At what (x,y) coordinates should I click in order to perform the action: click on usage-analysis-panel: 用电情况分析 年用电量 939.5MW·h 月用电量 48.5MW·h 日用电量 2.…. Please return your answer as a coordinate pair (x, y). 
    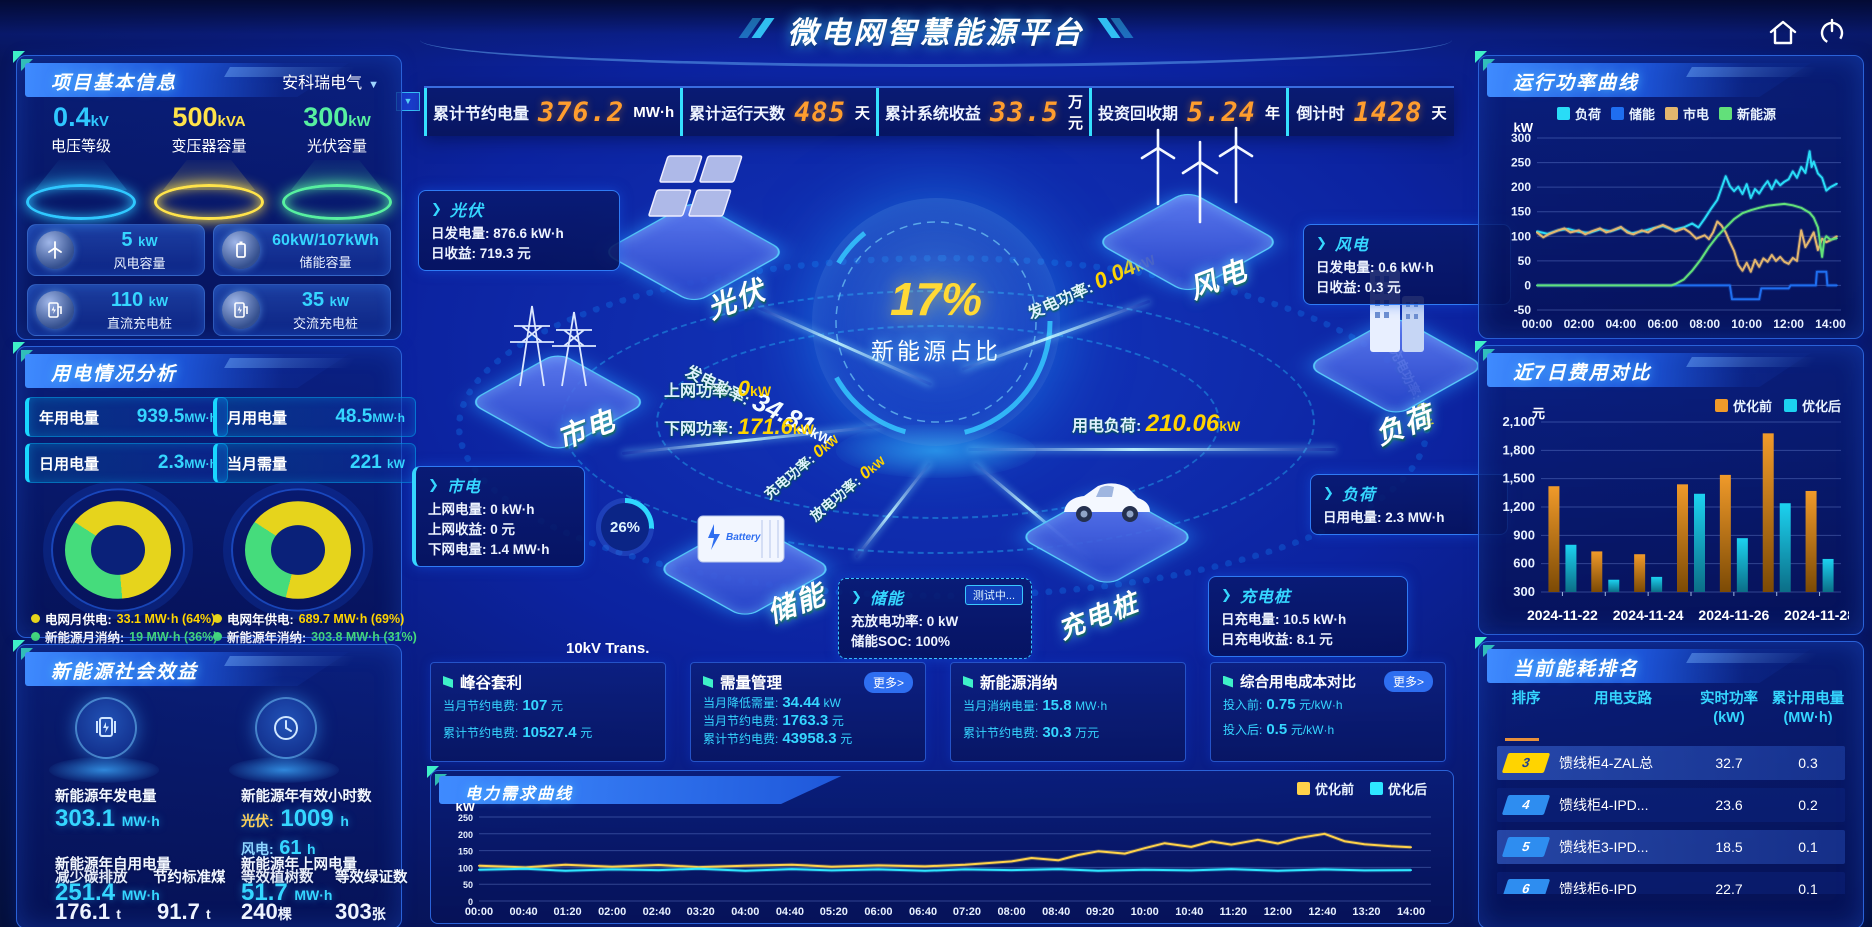
    Looking at the image, I should click on (215, 493).